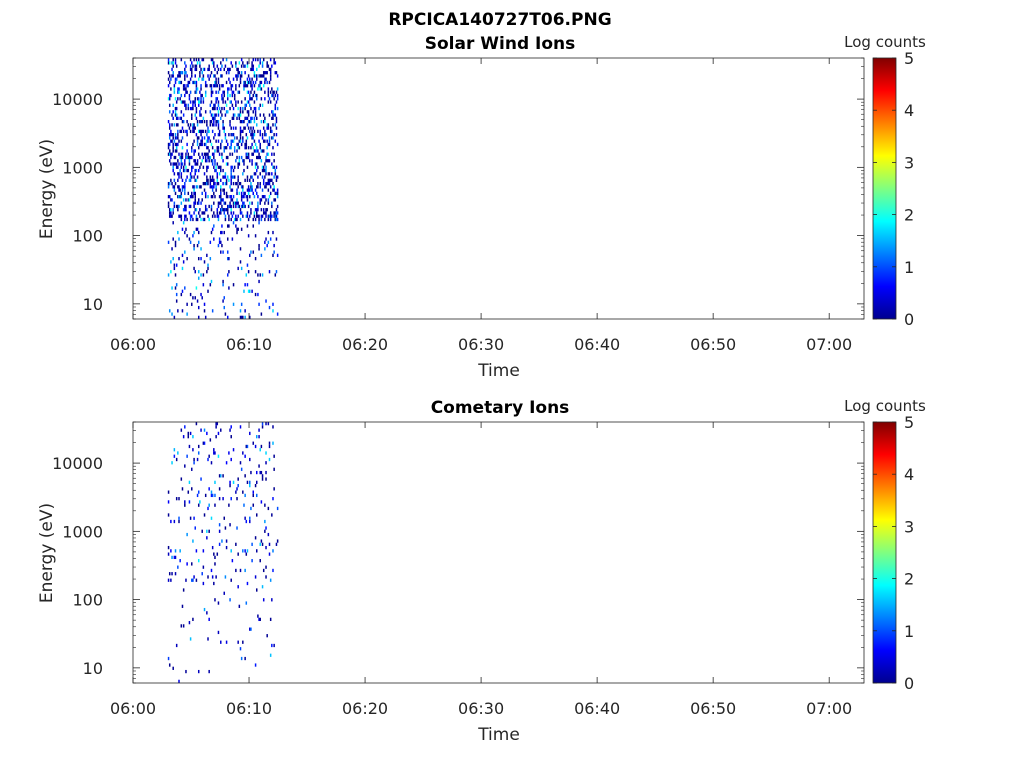 The height and width of the screenshot is (768, 1024). Describe the element at coordinates (82, 531) in the screenshot. I see `y-tick-label: 1000` at that location.